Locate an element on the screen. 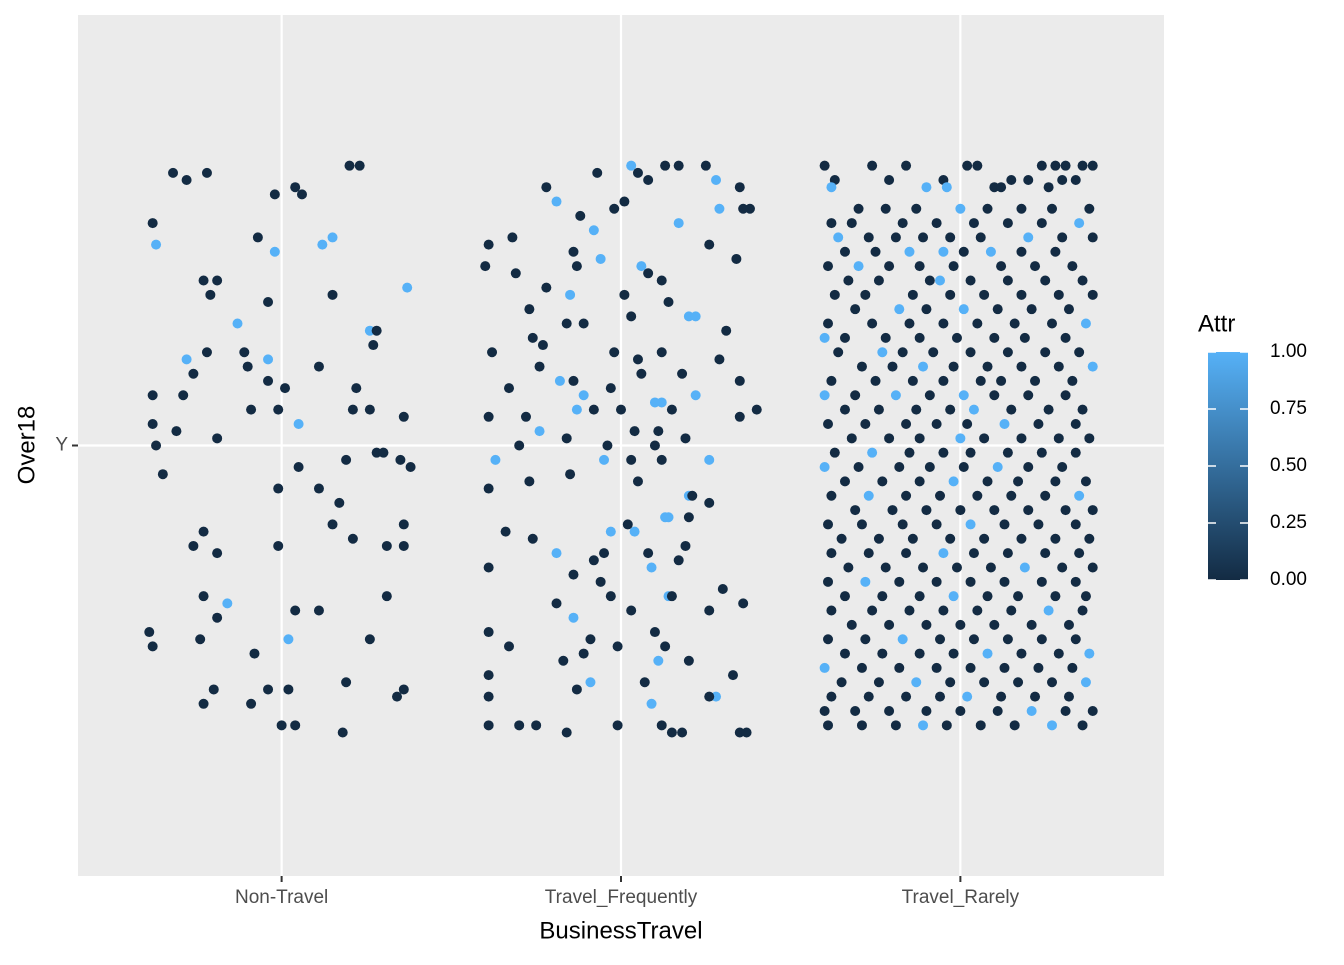  x-tick-label: Non-Travel is located at coordinates (281, 897).